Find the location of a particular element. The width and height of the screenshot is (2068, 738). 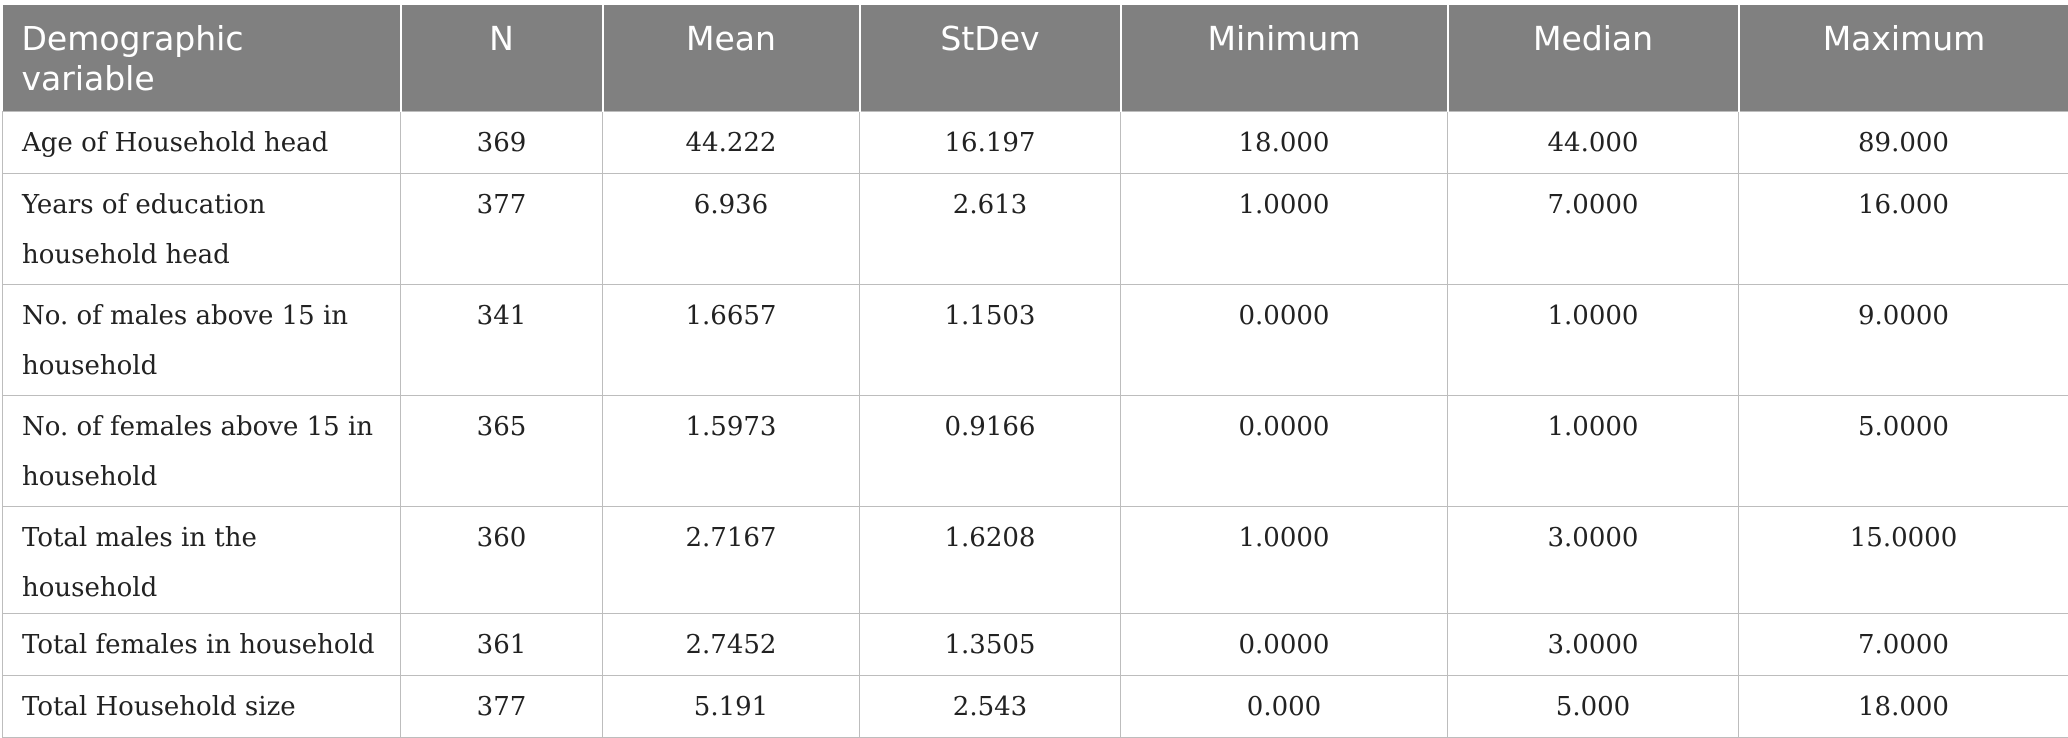

cell-stdev: 0.9166 is located at coordinates (990, 451).